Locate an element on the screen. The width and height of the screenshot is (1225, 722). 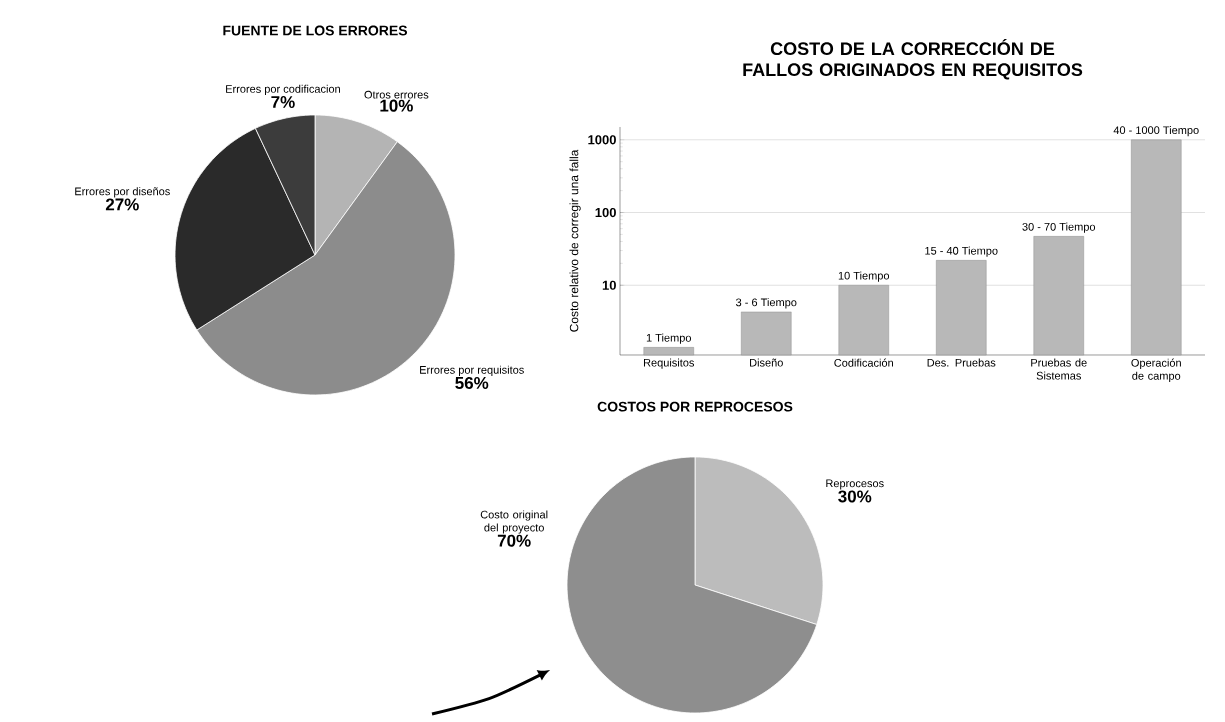
y-tick-label: 10 is located at coordinates (609, 285).